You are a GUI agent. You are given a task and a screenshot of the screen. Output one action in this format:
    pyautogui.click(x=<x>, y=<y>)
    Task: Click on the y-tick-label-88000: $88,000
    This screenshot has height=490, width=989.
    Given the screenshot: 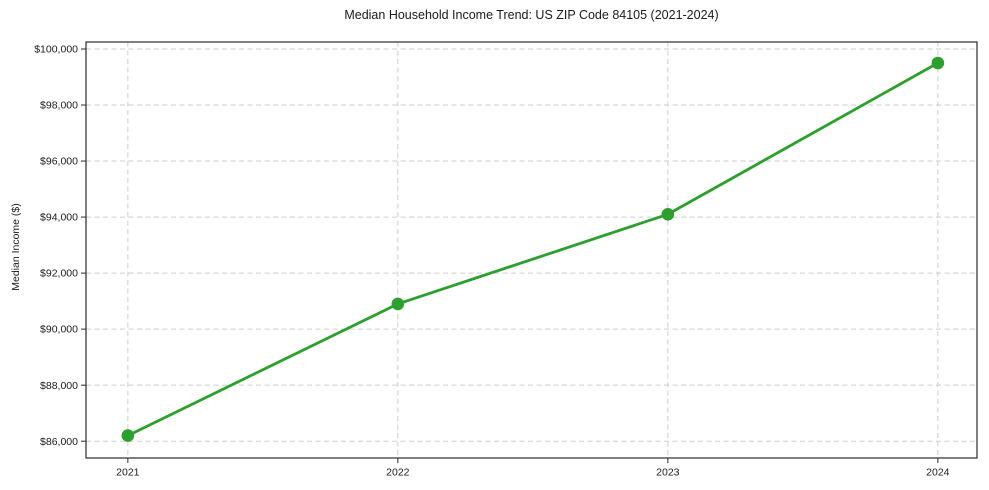 What is the action you would take?
    pyautogui.click(x=59, y=386)
    